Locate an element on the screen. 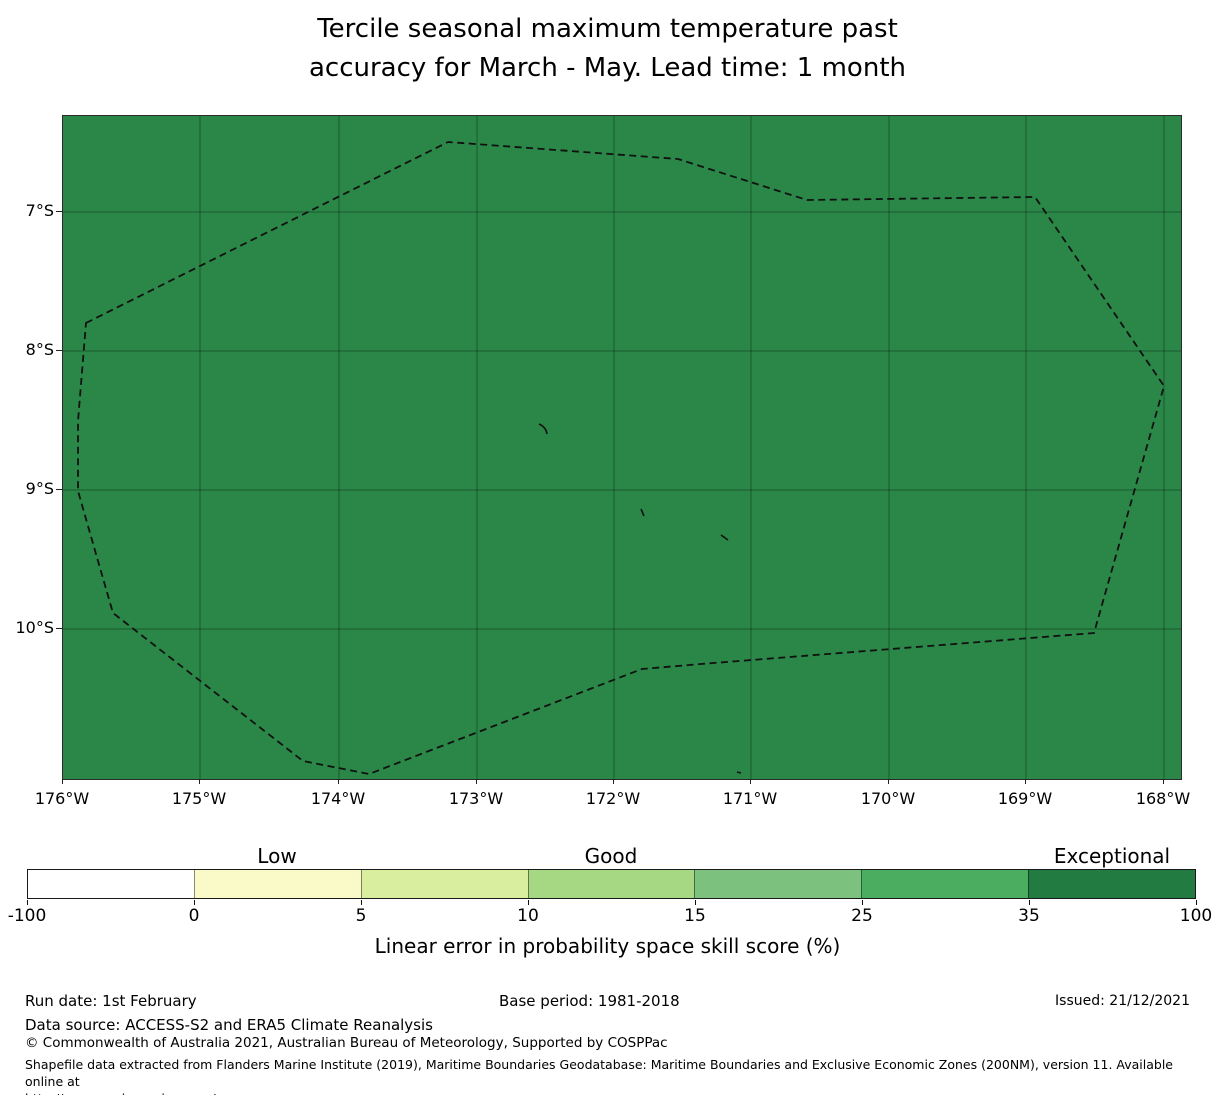 The height and width of the screenshot is (1095, 1215). colorbar-tick-label: -100 is located at coordinates (27, 916).